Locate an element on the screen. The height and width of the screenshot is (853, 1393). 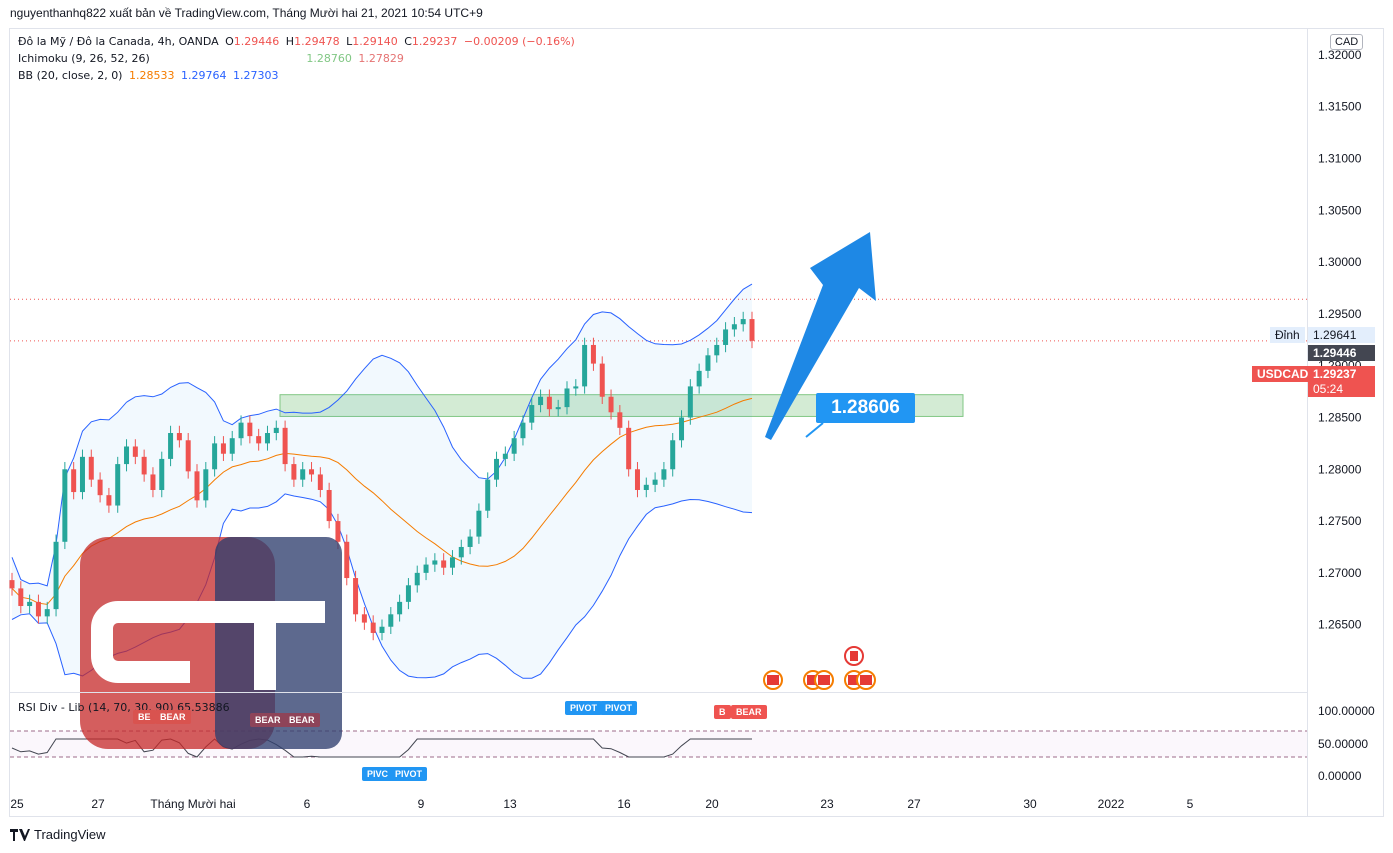
time-tick-label: 13 is located at coordinates (510, 804).